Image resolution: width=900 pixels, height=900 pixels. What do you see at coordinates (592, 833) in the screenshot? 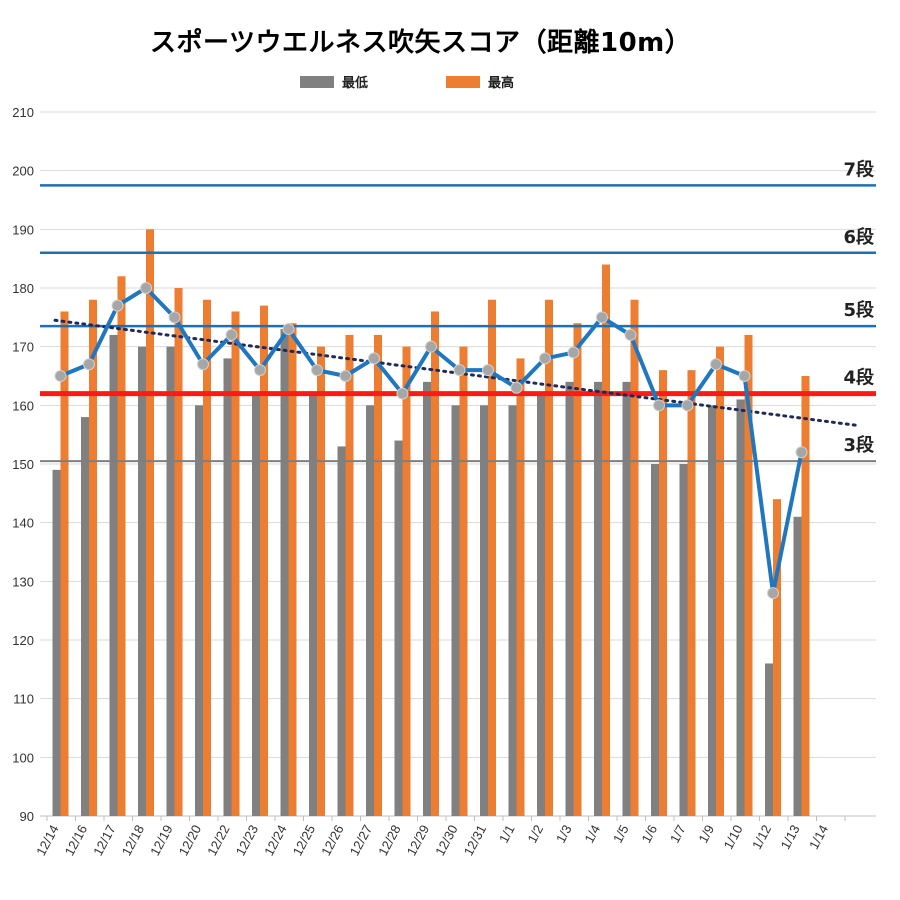
I see `x-tick-label: 1/4` at bounding box center [592, 833].